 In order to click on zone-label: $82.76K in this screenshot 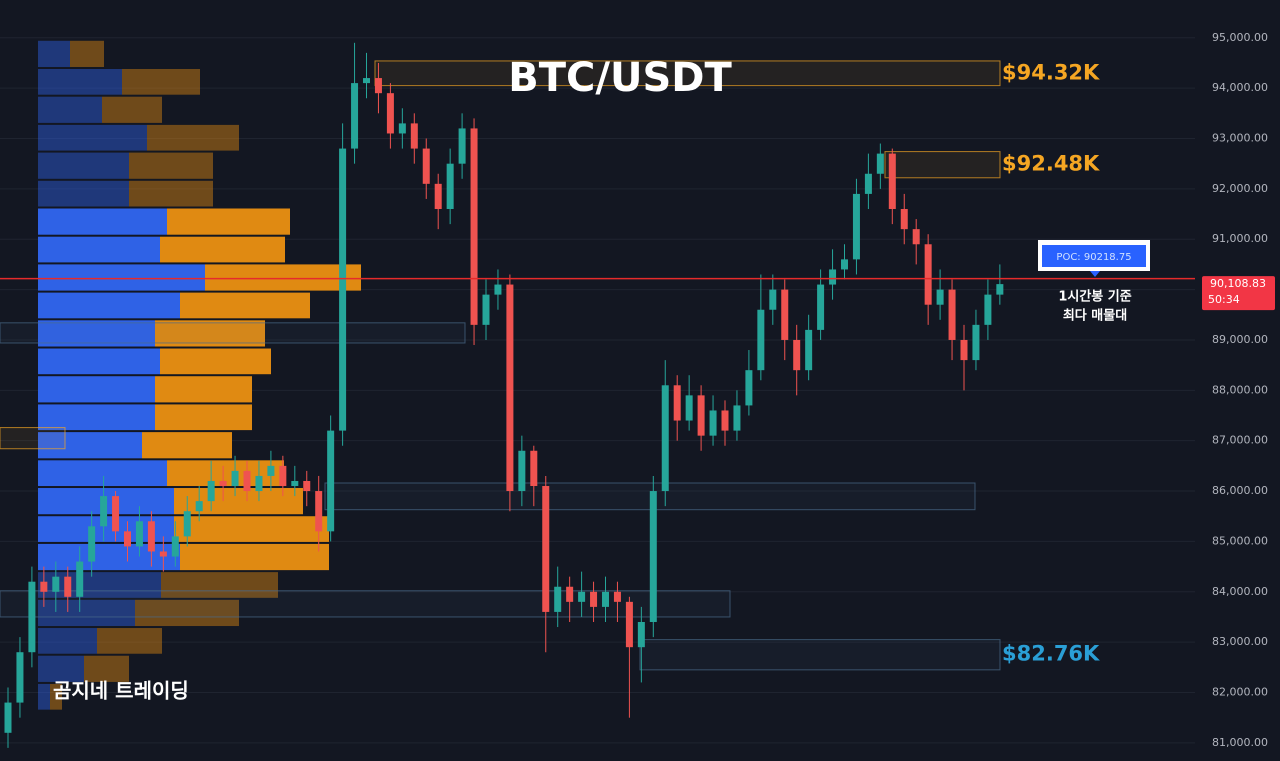, I will do `click(1051, 654)`.